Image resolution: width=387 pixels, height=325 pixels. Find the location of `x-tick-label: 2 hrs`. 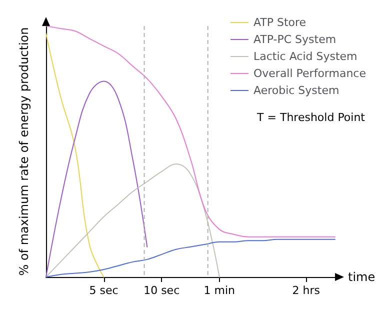

x-tick-label: 2 hrs is located at coordinates (306, 290).